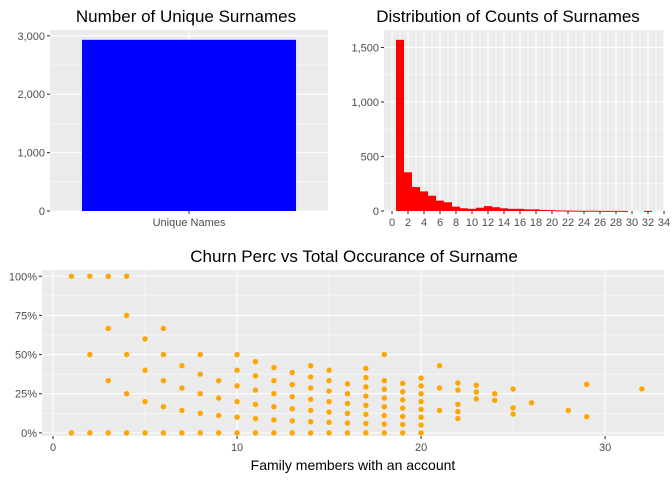  I want to click on chart1-bar, so click(189, 125).